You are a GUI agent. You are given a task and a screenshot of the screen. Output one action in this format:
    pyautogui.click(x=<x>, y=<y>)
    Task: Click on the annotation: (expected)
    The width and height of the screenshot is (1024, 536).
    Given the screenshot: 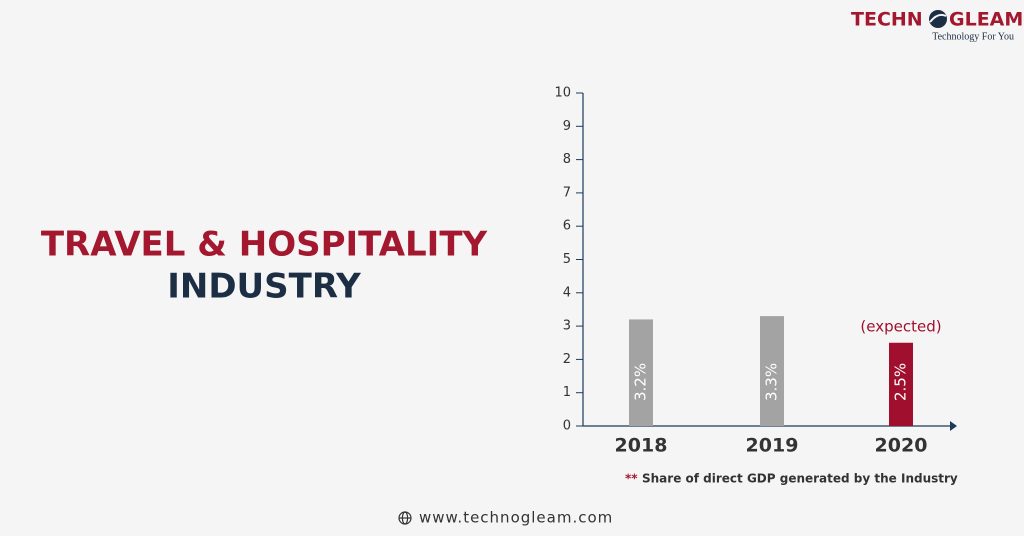 What is the action you would take?
    pyautogui.click(x=900, y=326)
    